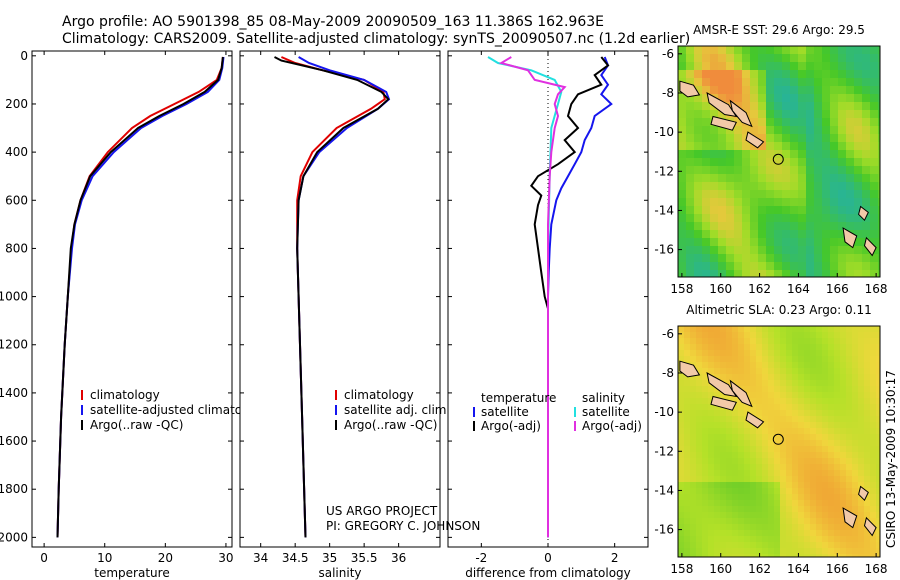 This screenshot has height=580, width=900. What do you see at coordinates (606, 412) in the screenshot?
I see `legend-label: satellite` at bounding box center [606, 412].